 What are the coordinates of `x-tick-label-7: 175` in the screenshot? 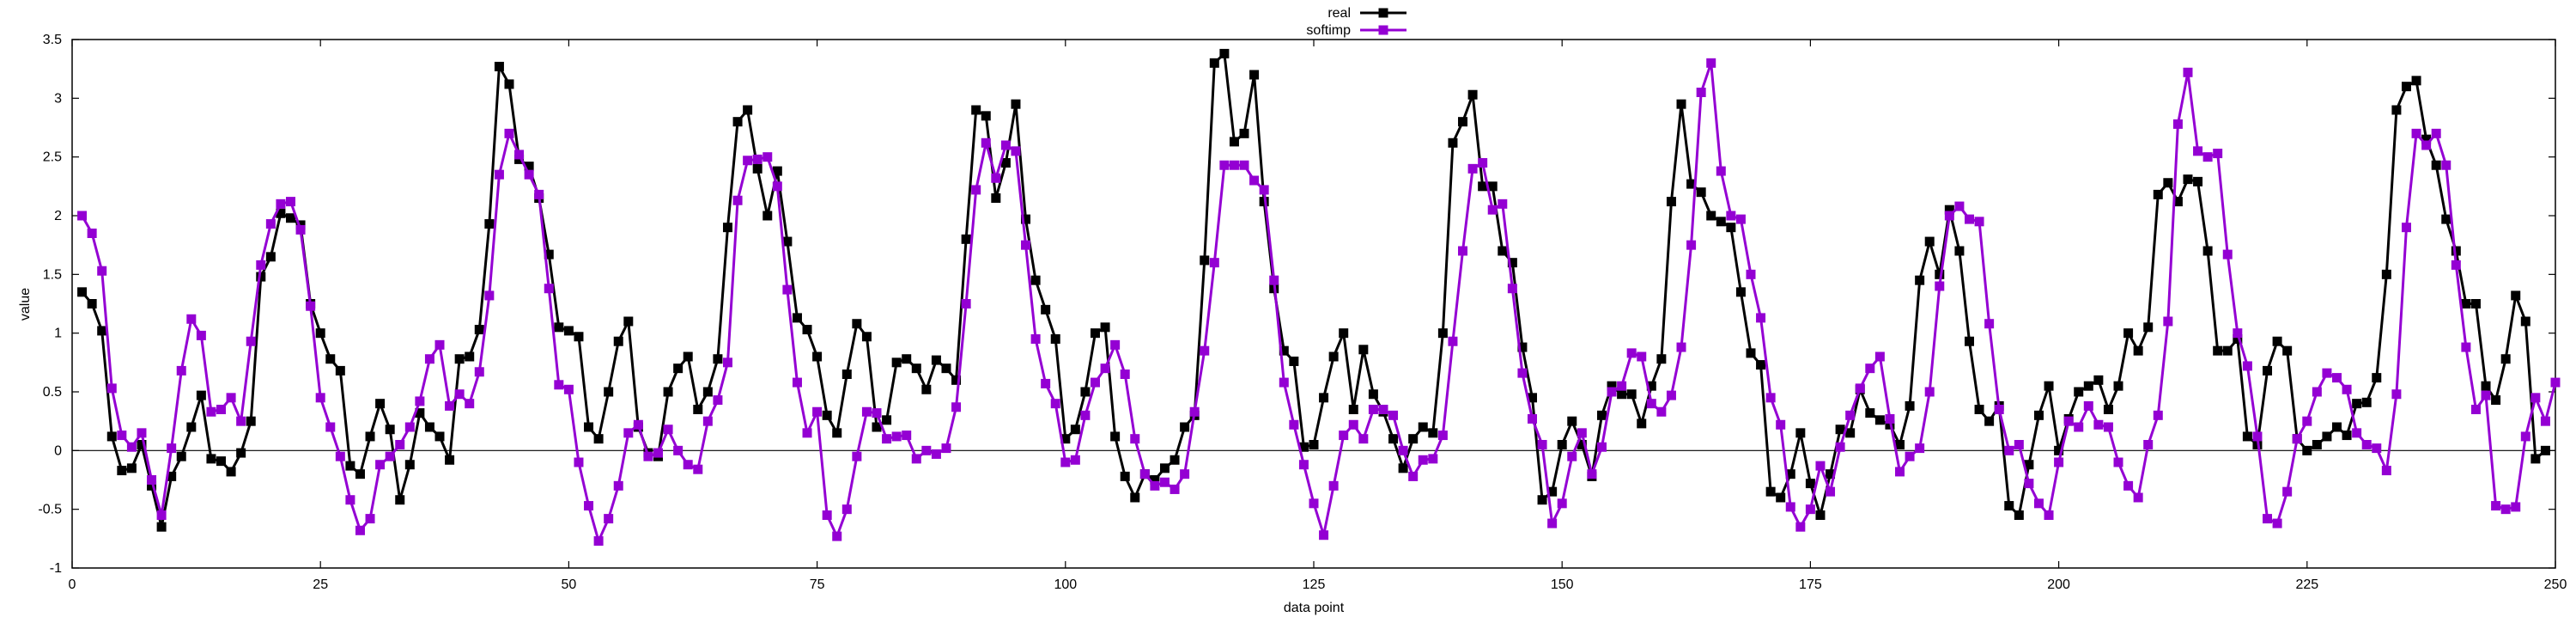 It's located at (1811, 584).